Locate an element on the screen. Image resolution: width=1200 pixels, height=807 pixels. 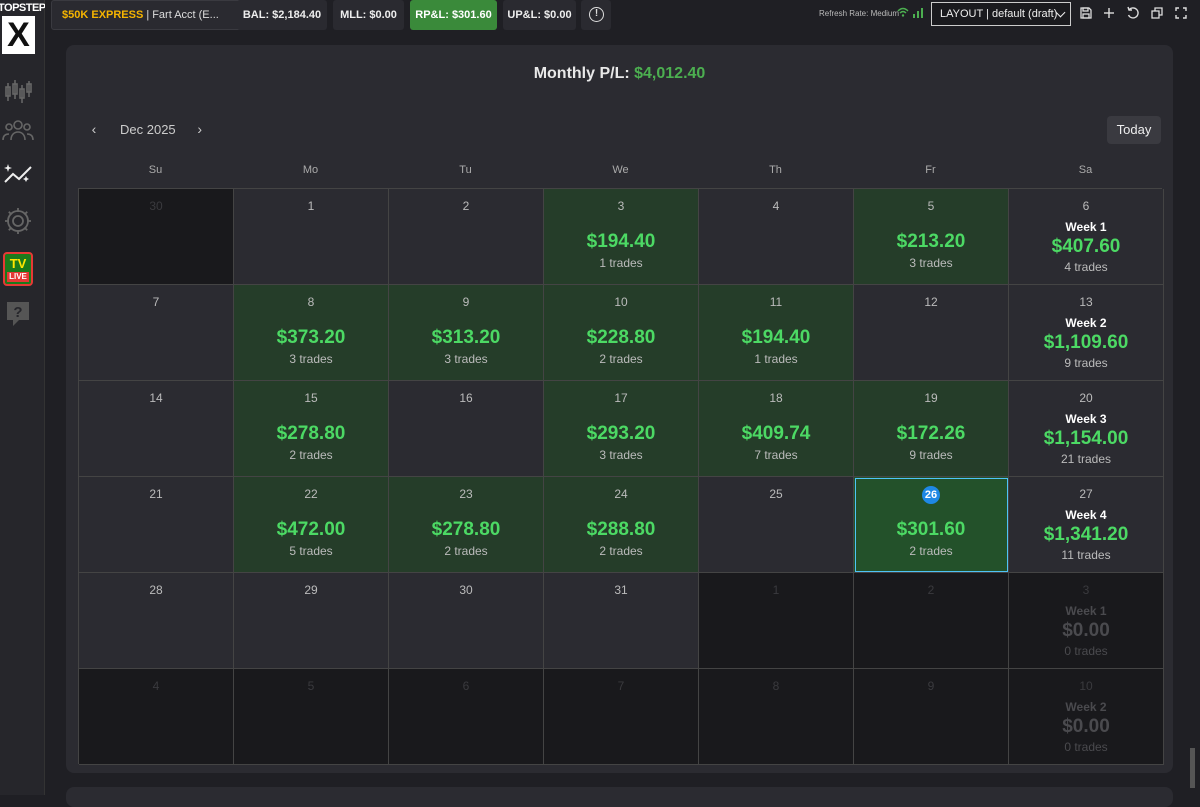
unrealized-pl-stat: UP&L: $0.00 is located at coordinates (539, 15).